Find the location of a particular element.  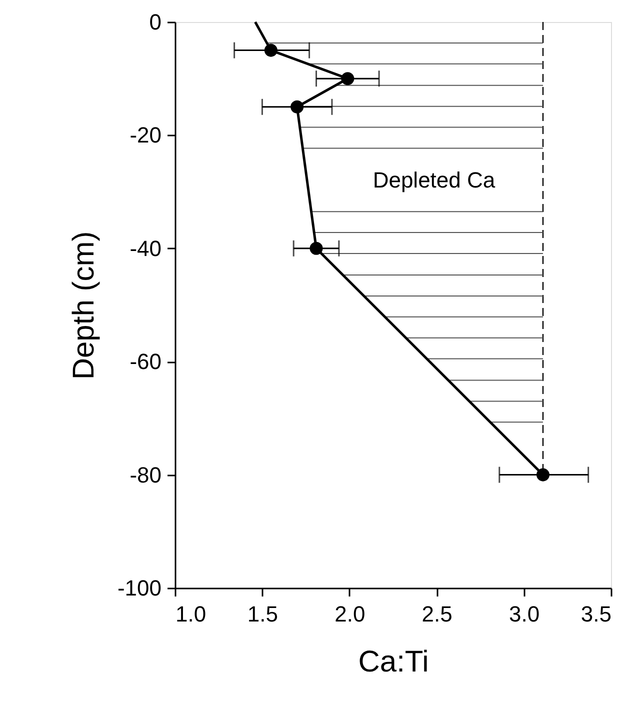

y-tick-label: 0 is located at coordinates (155, 22).